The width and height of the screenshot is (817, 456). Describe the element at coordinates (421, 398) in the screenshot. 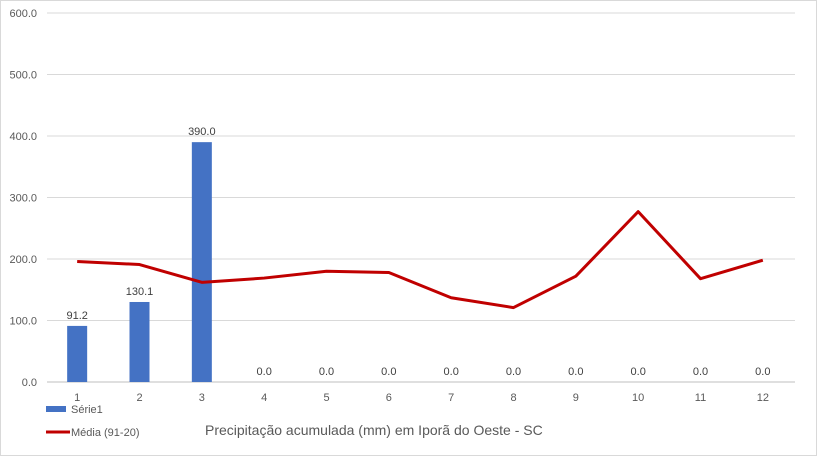

I see `x-axis: 1 2 3 4 5 6 7 8 9 10 11 12` at that location.